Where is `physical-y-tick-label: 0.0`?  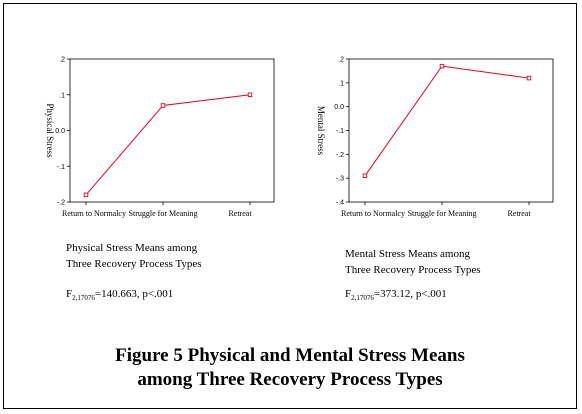 physical-y-tick-label: 0.0 is located at coordinates (60, 131).